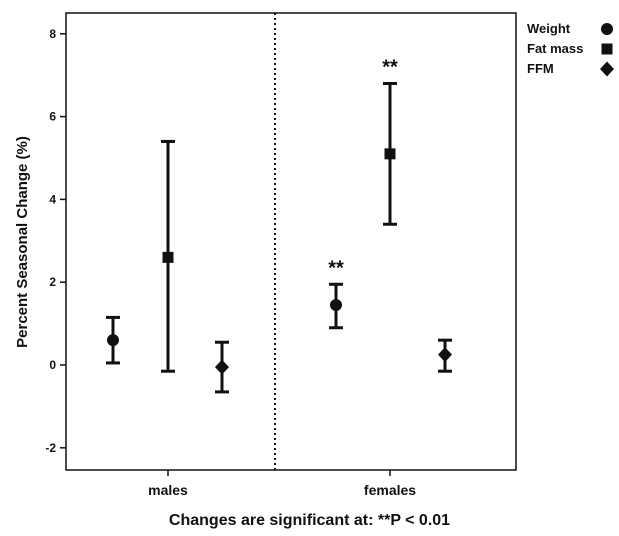  What do you see at coordinates (549, 28) in the screenshot?
I see `legend-label: Weight` at bounding box center [549, 28].